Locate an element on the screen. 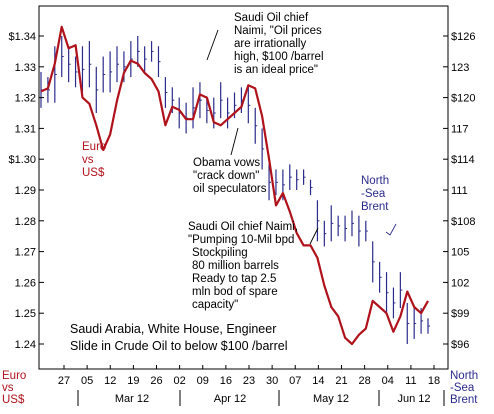 The height and width of the screenshot is (414, 494). left-tick-label: 1.31 is located at coordinates (25, 129).